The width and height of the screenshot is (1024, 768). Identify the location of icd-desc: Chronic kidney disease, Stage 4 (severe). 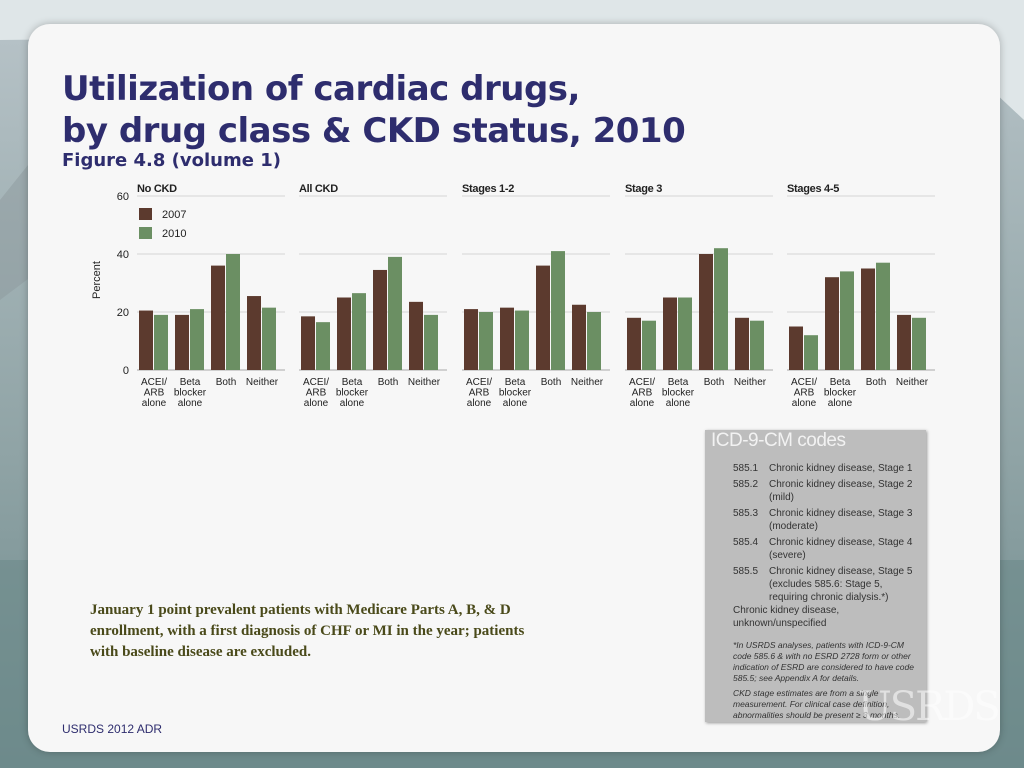
(841, 549).